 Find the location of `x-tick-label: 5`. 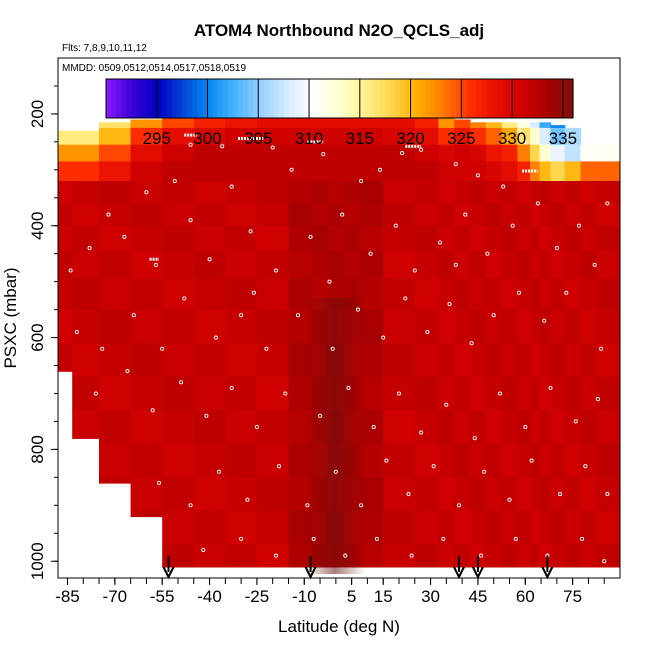

x-tick-label: 5 is located at coordinates (351, 596).